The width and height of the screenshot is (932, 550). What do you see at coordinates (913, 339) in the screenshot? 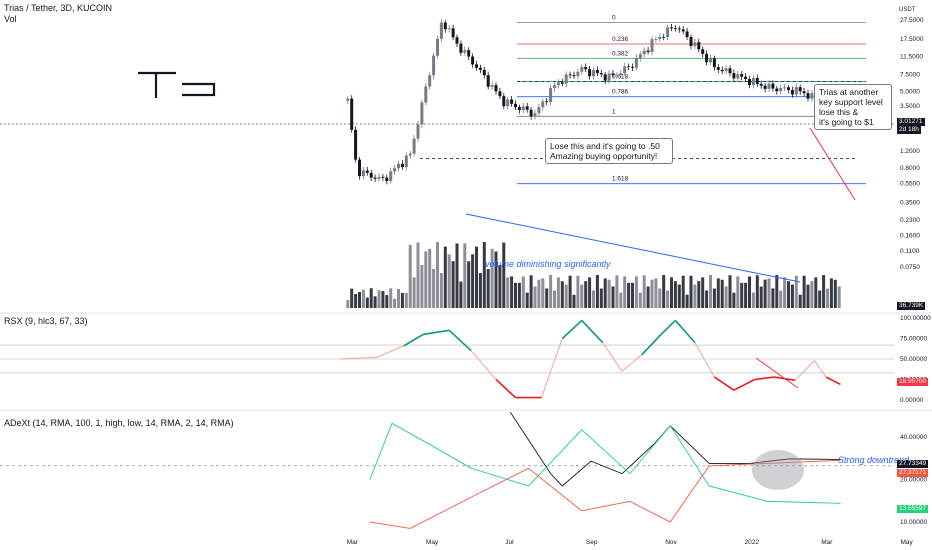
I see `rsx-tick-label: 75.00000` at bounding box center [913, 339].